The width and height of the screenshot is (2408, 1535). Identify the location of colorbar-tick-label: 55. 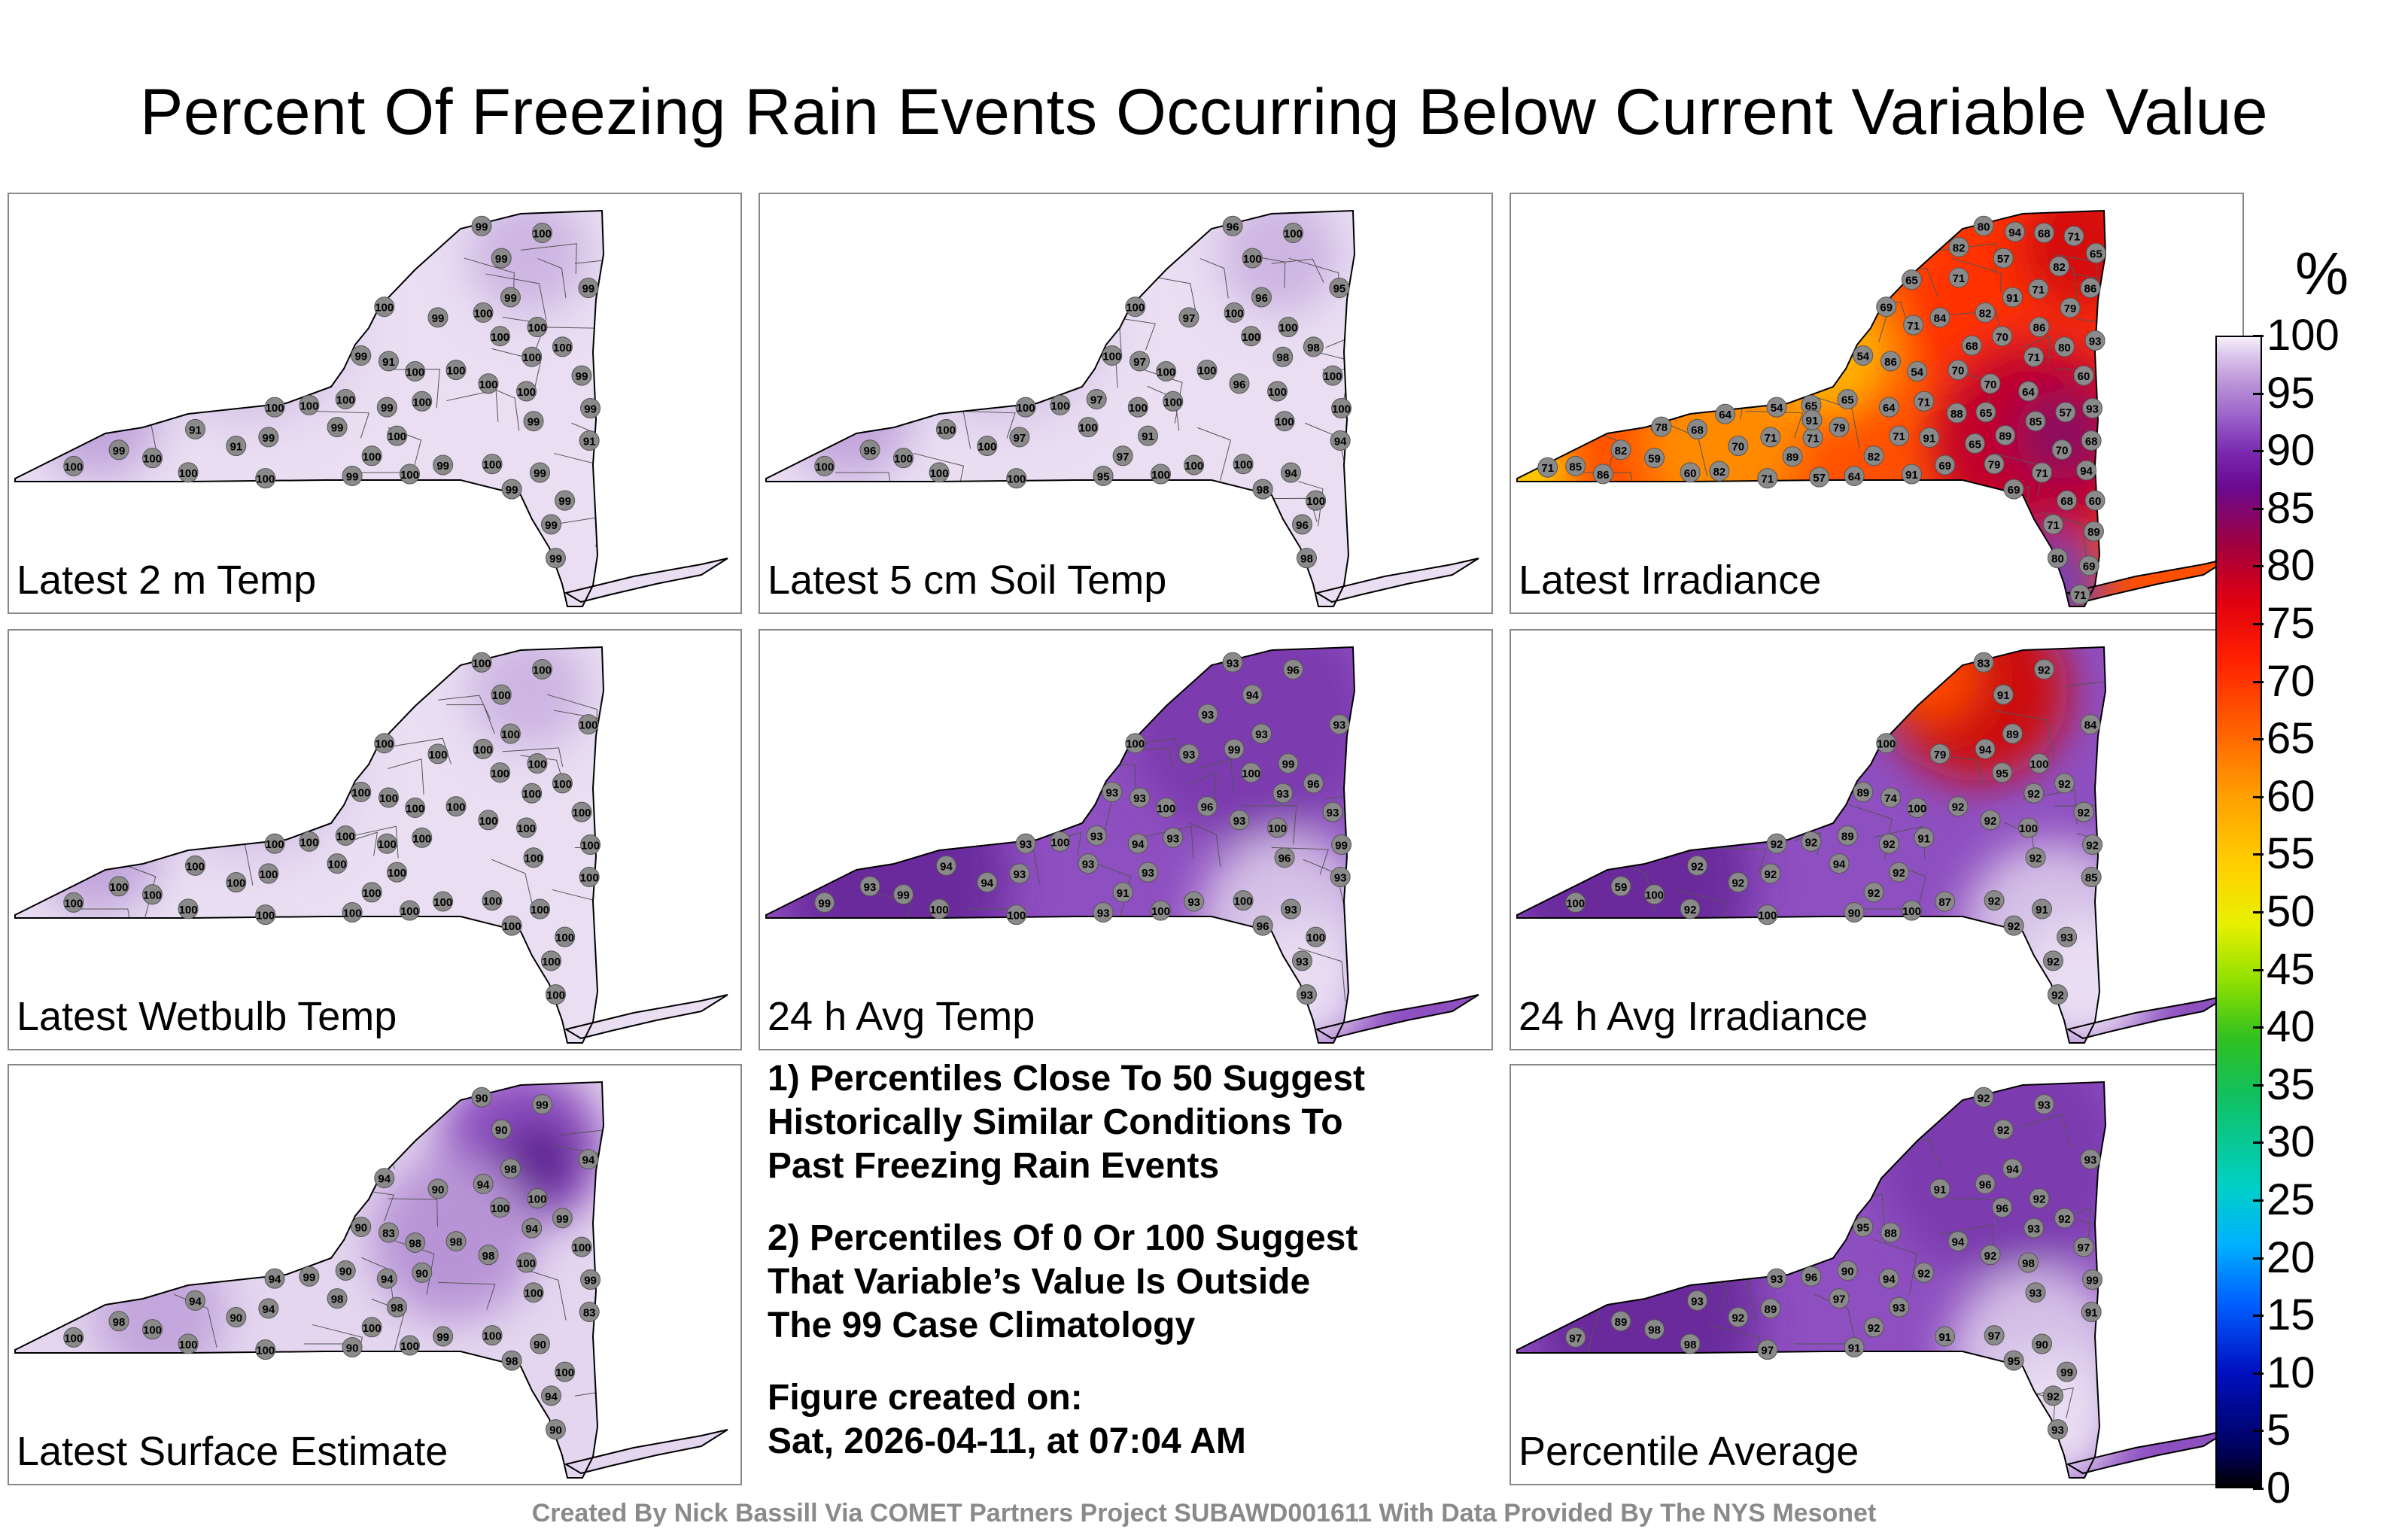
(2291, 854).